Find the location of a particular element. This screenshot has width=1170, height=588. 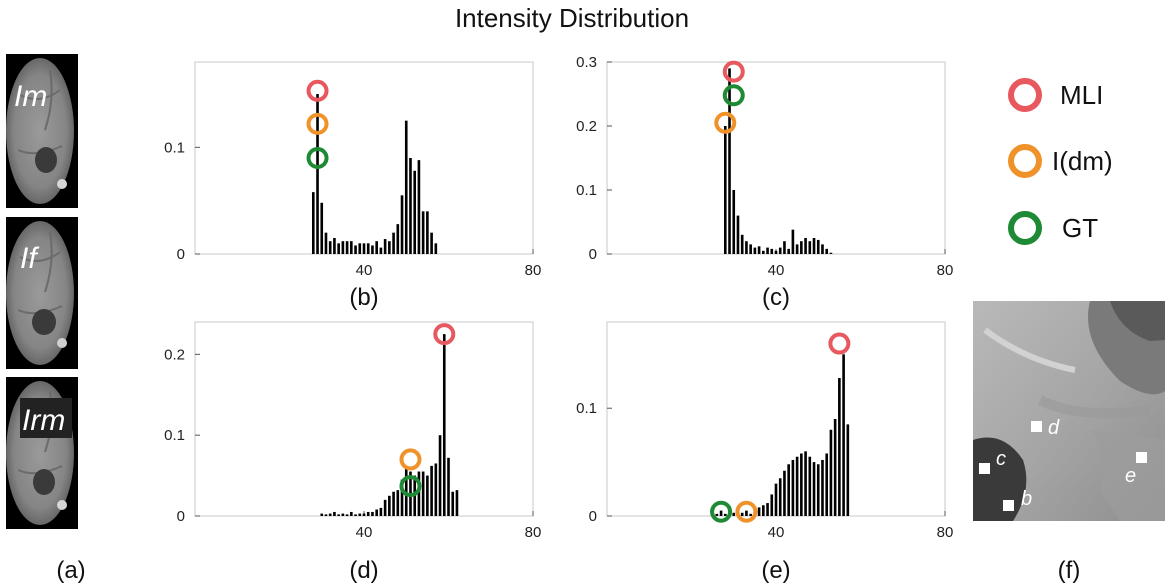

legend-item-gt: GT is located at coordinates (1053, 228).